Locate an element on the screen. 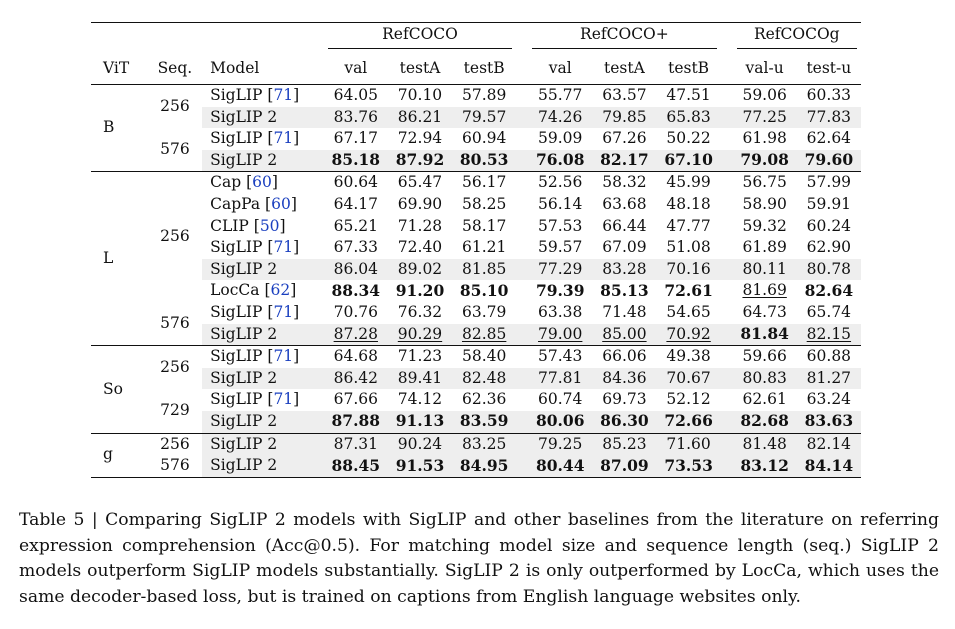  value-cell: 84.36 is located at coordinates (624, 378).